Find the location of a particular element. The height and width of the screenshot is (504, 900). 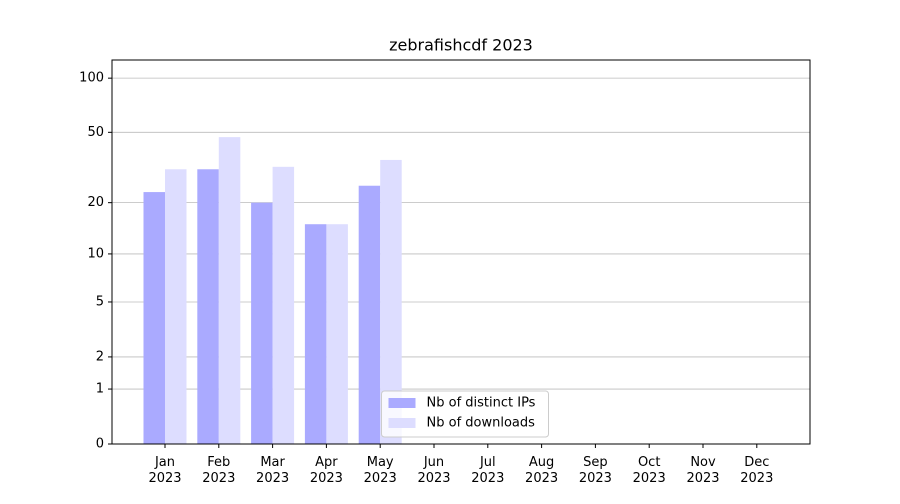

x-tick-label: Nov 2023 is located at coordinates (702, 470).